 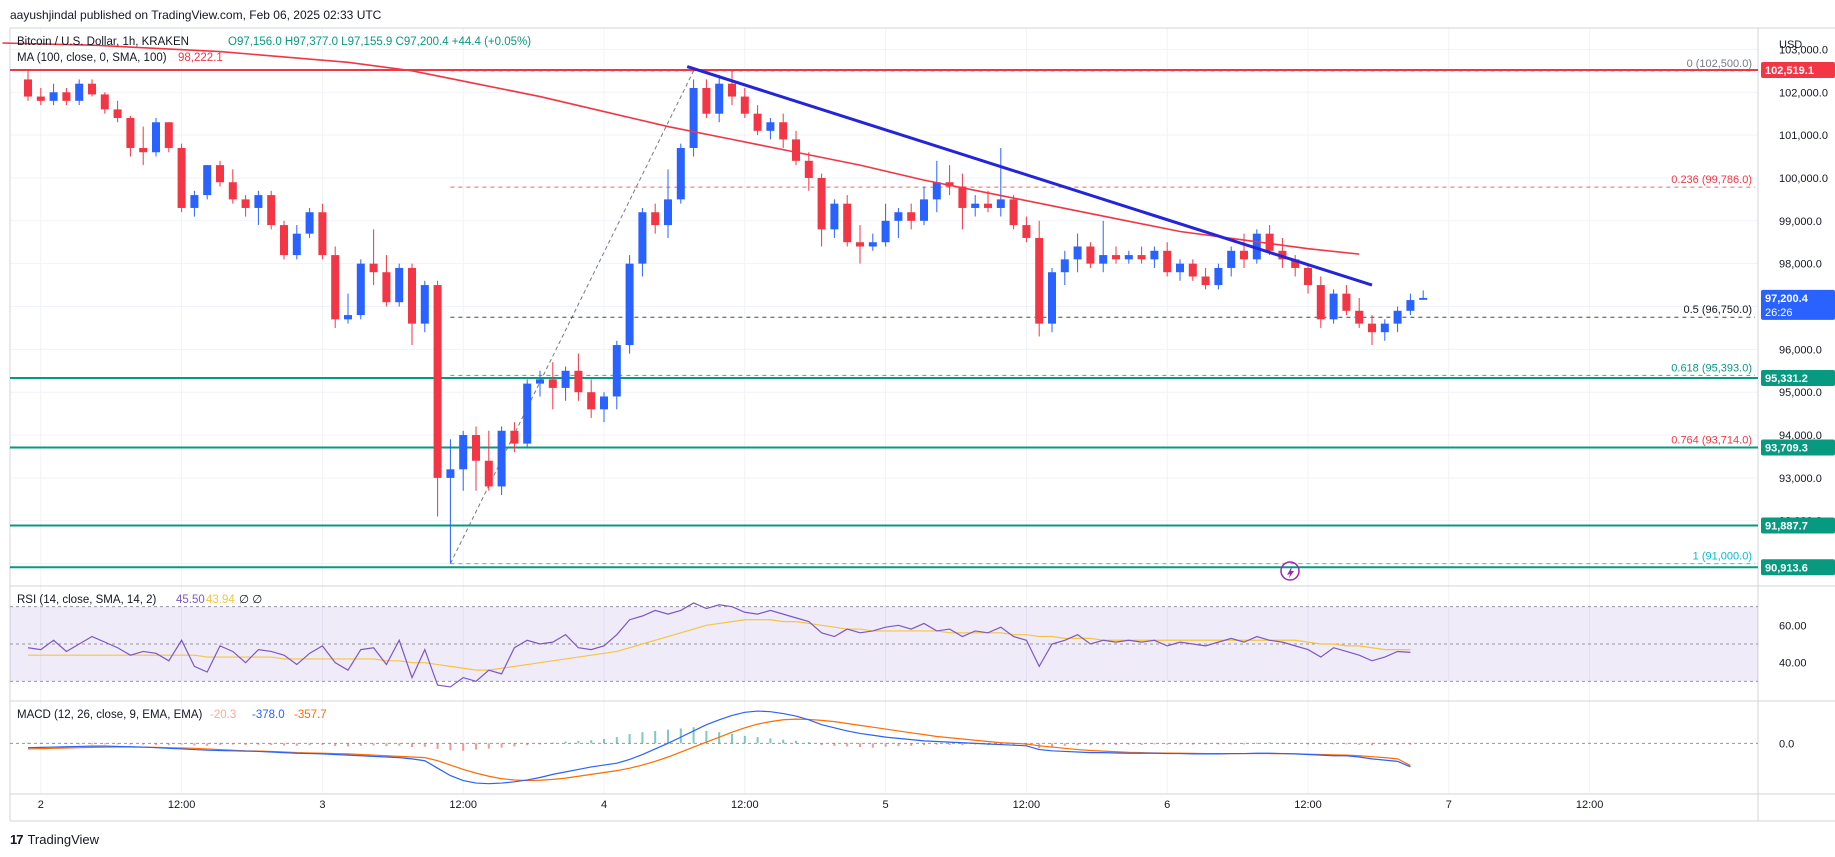 What do you see at coordinates (250, 600) in the screenshot?
I see `rsi-legend-extra: ∅ ∅` at bounding box center [250, 600].